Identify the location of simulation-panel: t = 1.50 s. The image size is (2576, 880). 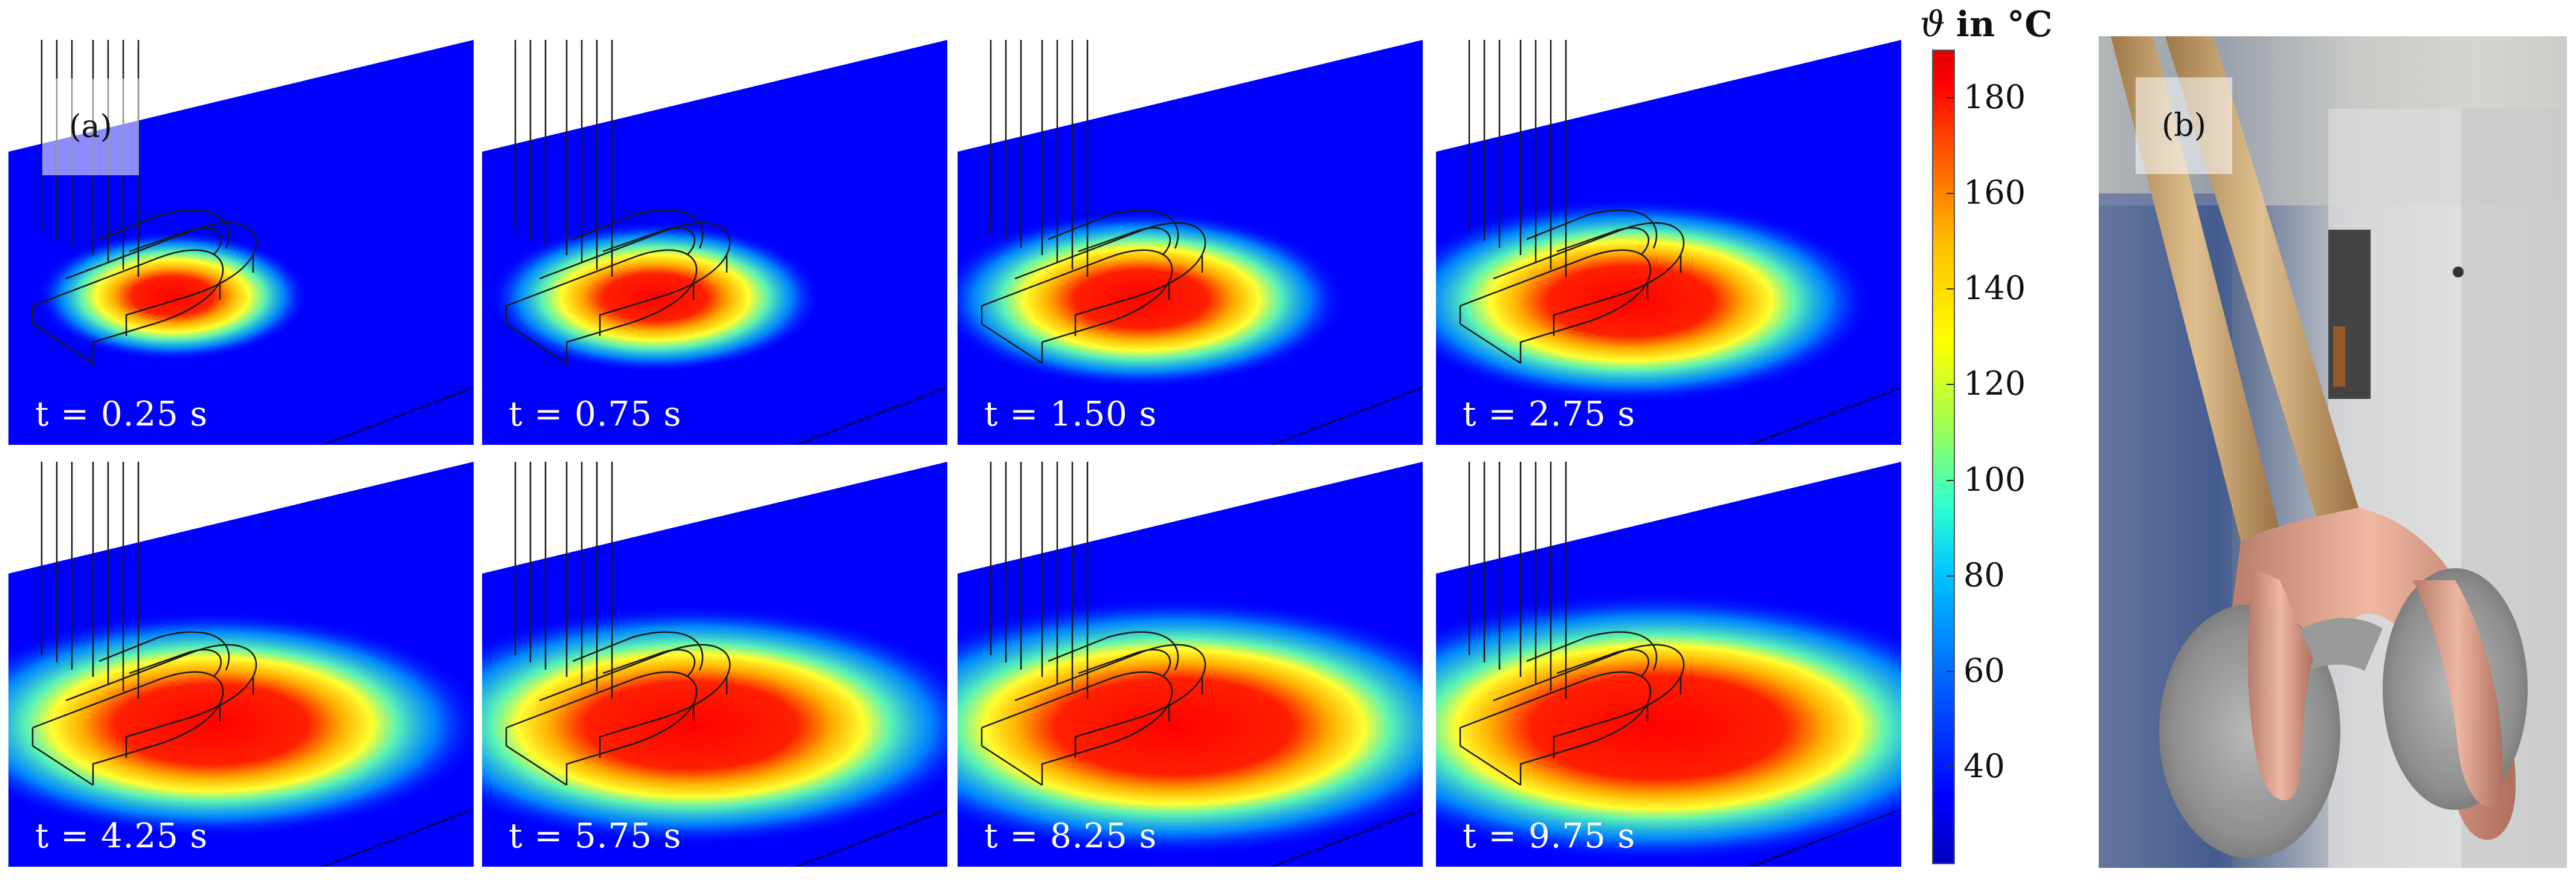
(1190, 242).